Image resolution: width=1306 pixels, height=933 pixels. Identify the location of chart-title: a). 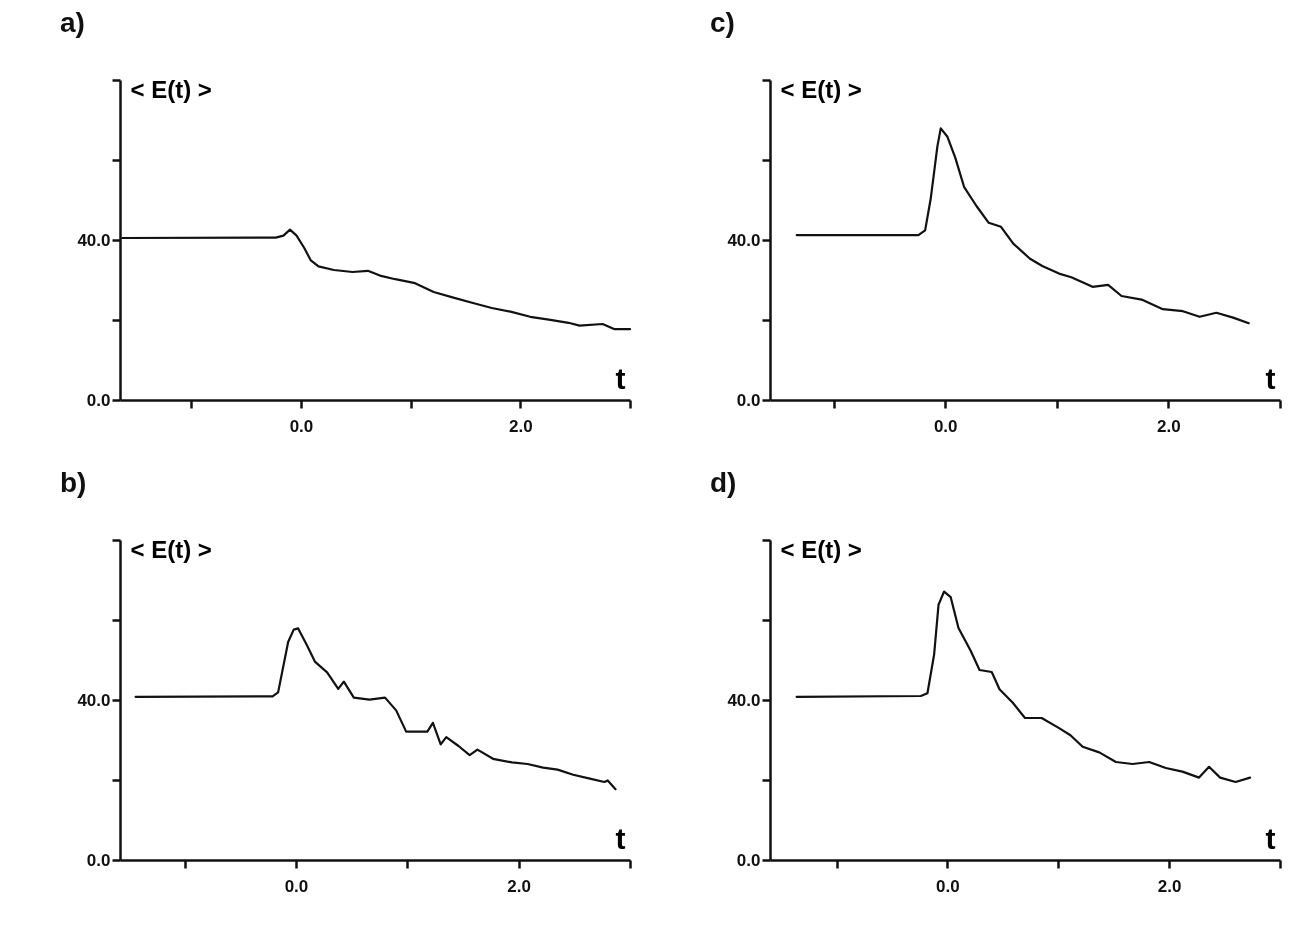
(72, 22).